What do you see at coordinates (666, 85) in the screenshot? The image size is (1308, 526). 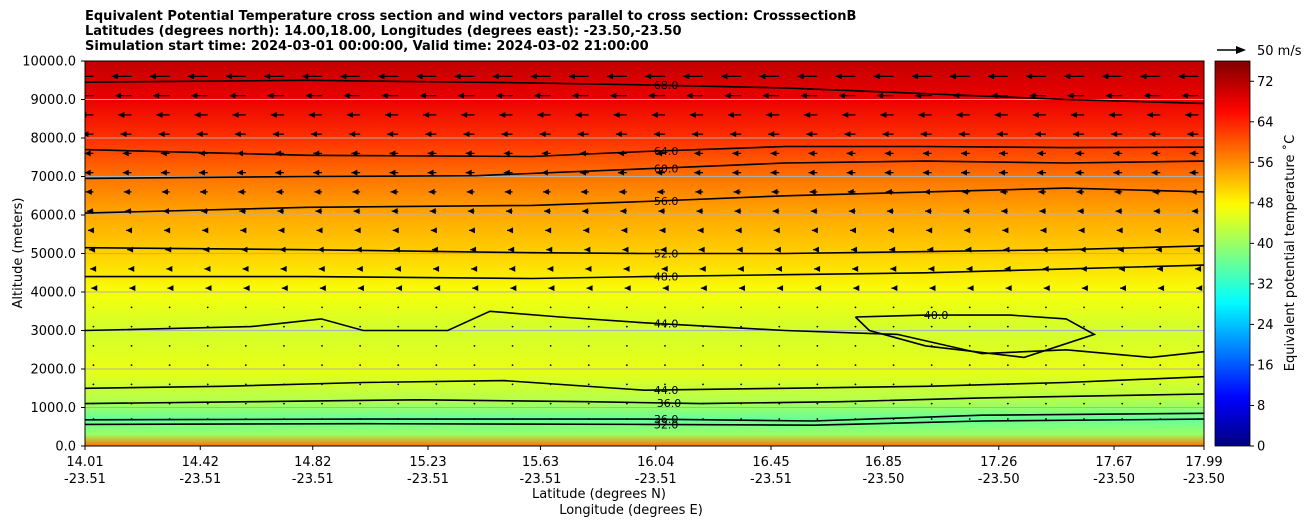 I see `contour-label: 68.0` at bounding box center [666, 85].